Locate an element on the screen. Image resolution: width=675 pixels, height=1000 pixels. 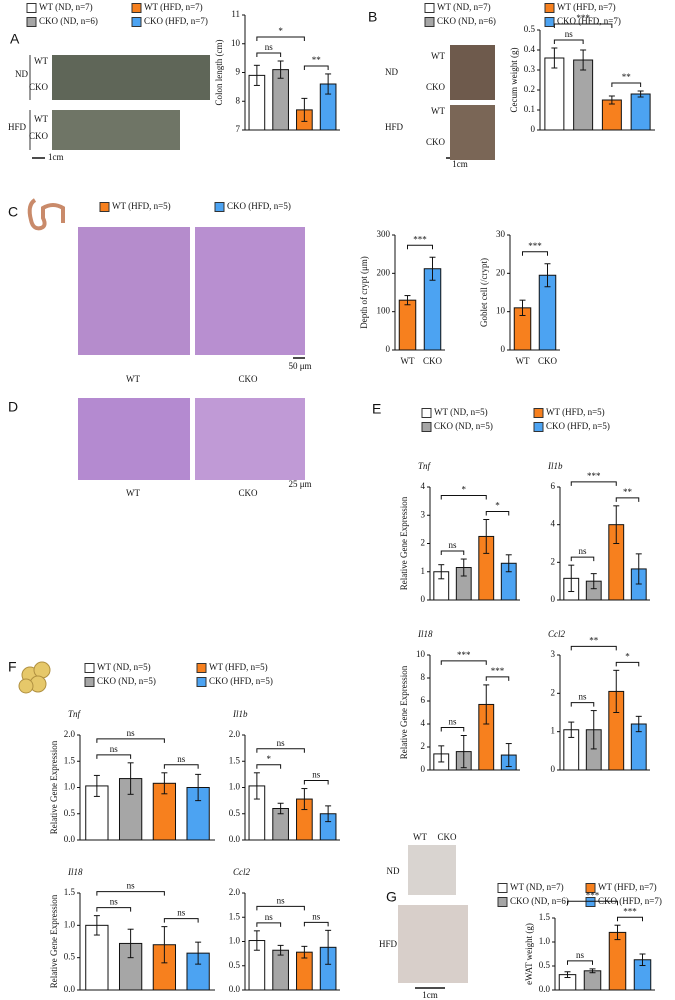
image-label: 50 μm is located at coordinates (299, 366).